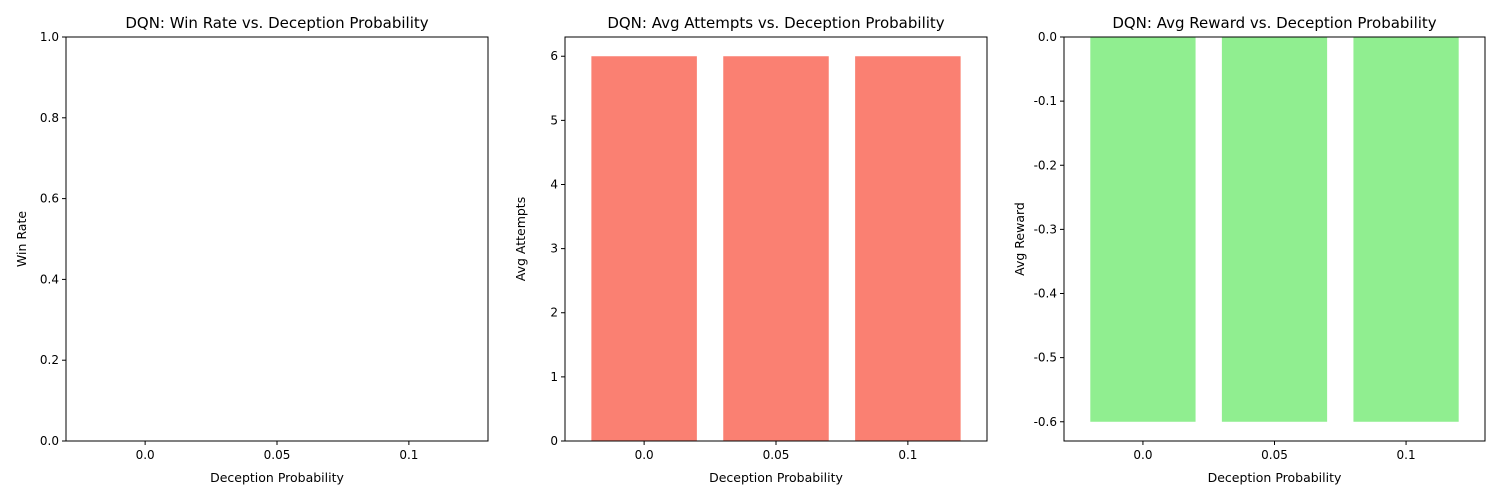 Image resolution: width=1500 pixels, height=500 pixels. Describe the element at coordinates (1045, 229) in the screenshot. I see `y-tick-label: -0.3` at that location.